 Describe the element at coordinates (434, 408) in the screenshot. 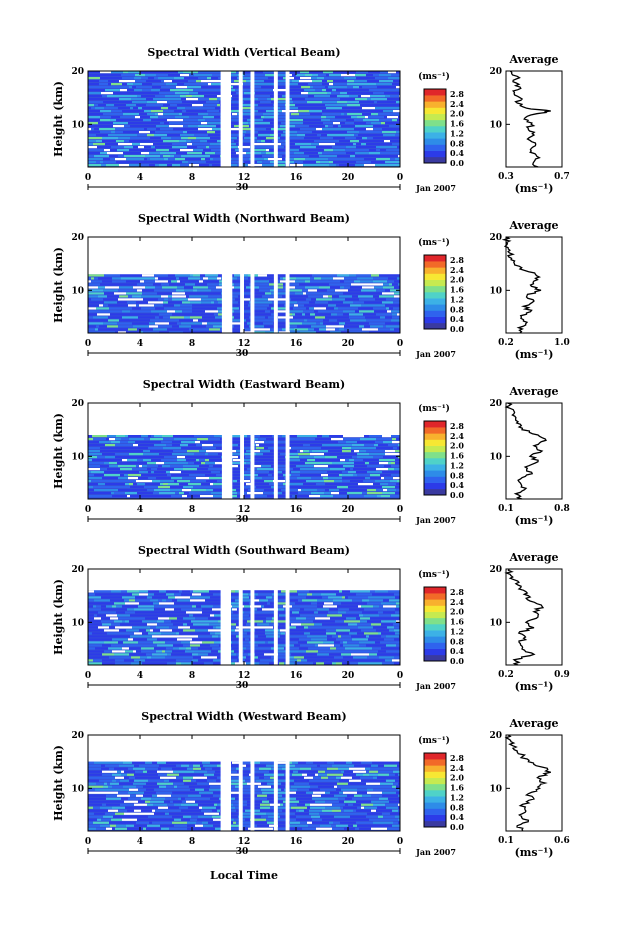

I see `colorbar-unit: (ms⁻¹)` at that location.